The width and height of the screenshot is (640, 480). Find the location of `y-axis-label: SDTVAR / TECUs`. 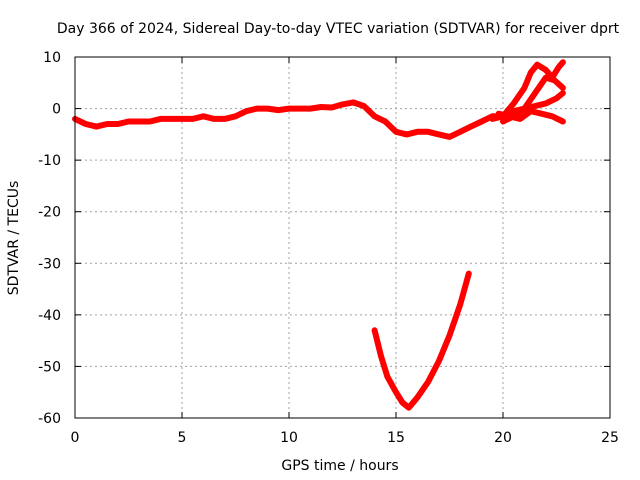

y-axis-label: SDTVAR / TECUs is located at coordinates (14, 238).